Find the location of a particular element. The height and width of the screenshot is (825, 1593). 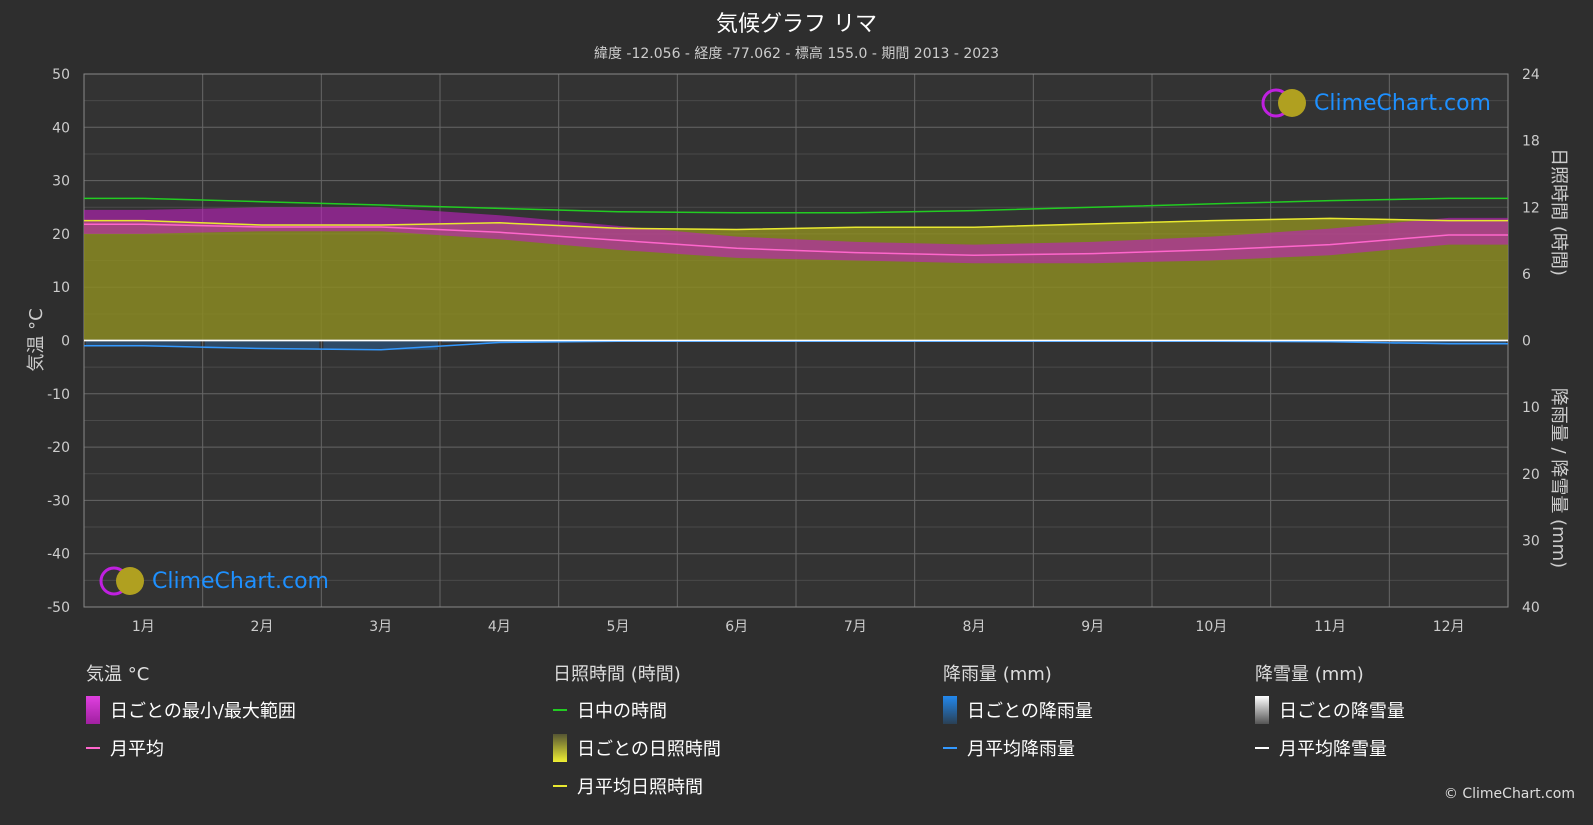

y-left-tick-label: 50 is located at coordinates (61, 75).